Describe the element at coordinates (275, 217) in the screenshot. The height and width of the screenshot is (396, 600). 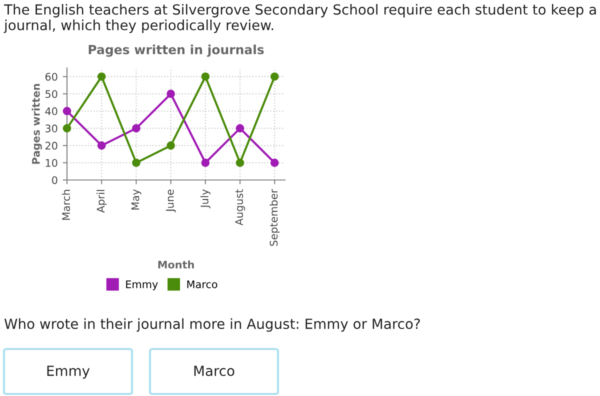
I see `x-tick-label: September` at that location.